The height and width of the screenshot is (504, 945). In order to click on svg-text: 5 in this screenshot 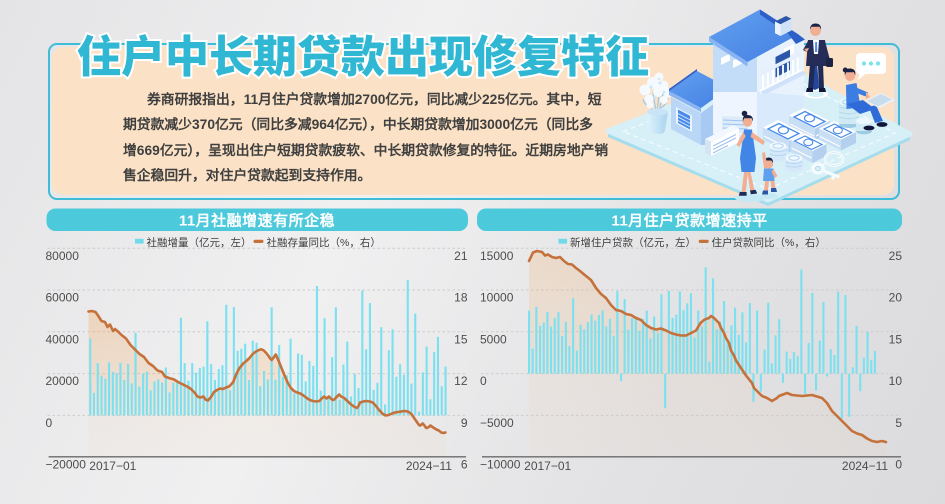, I will do `click(898, 423)`.